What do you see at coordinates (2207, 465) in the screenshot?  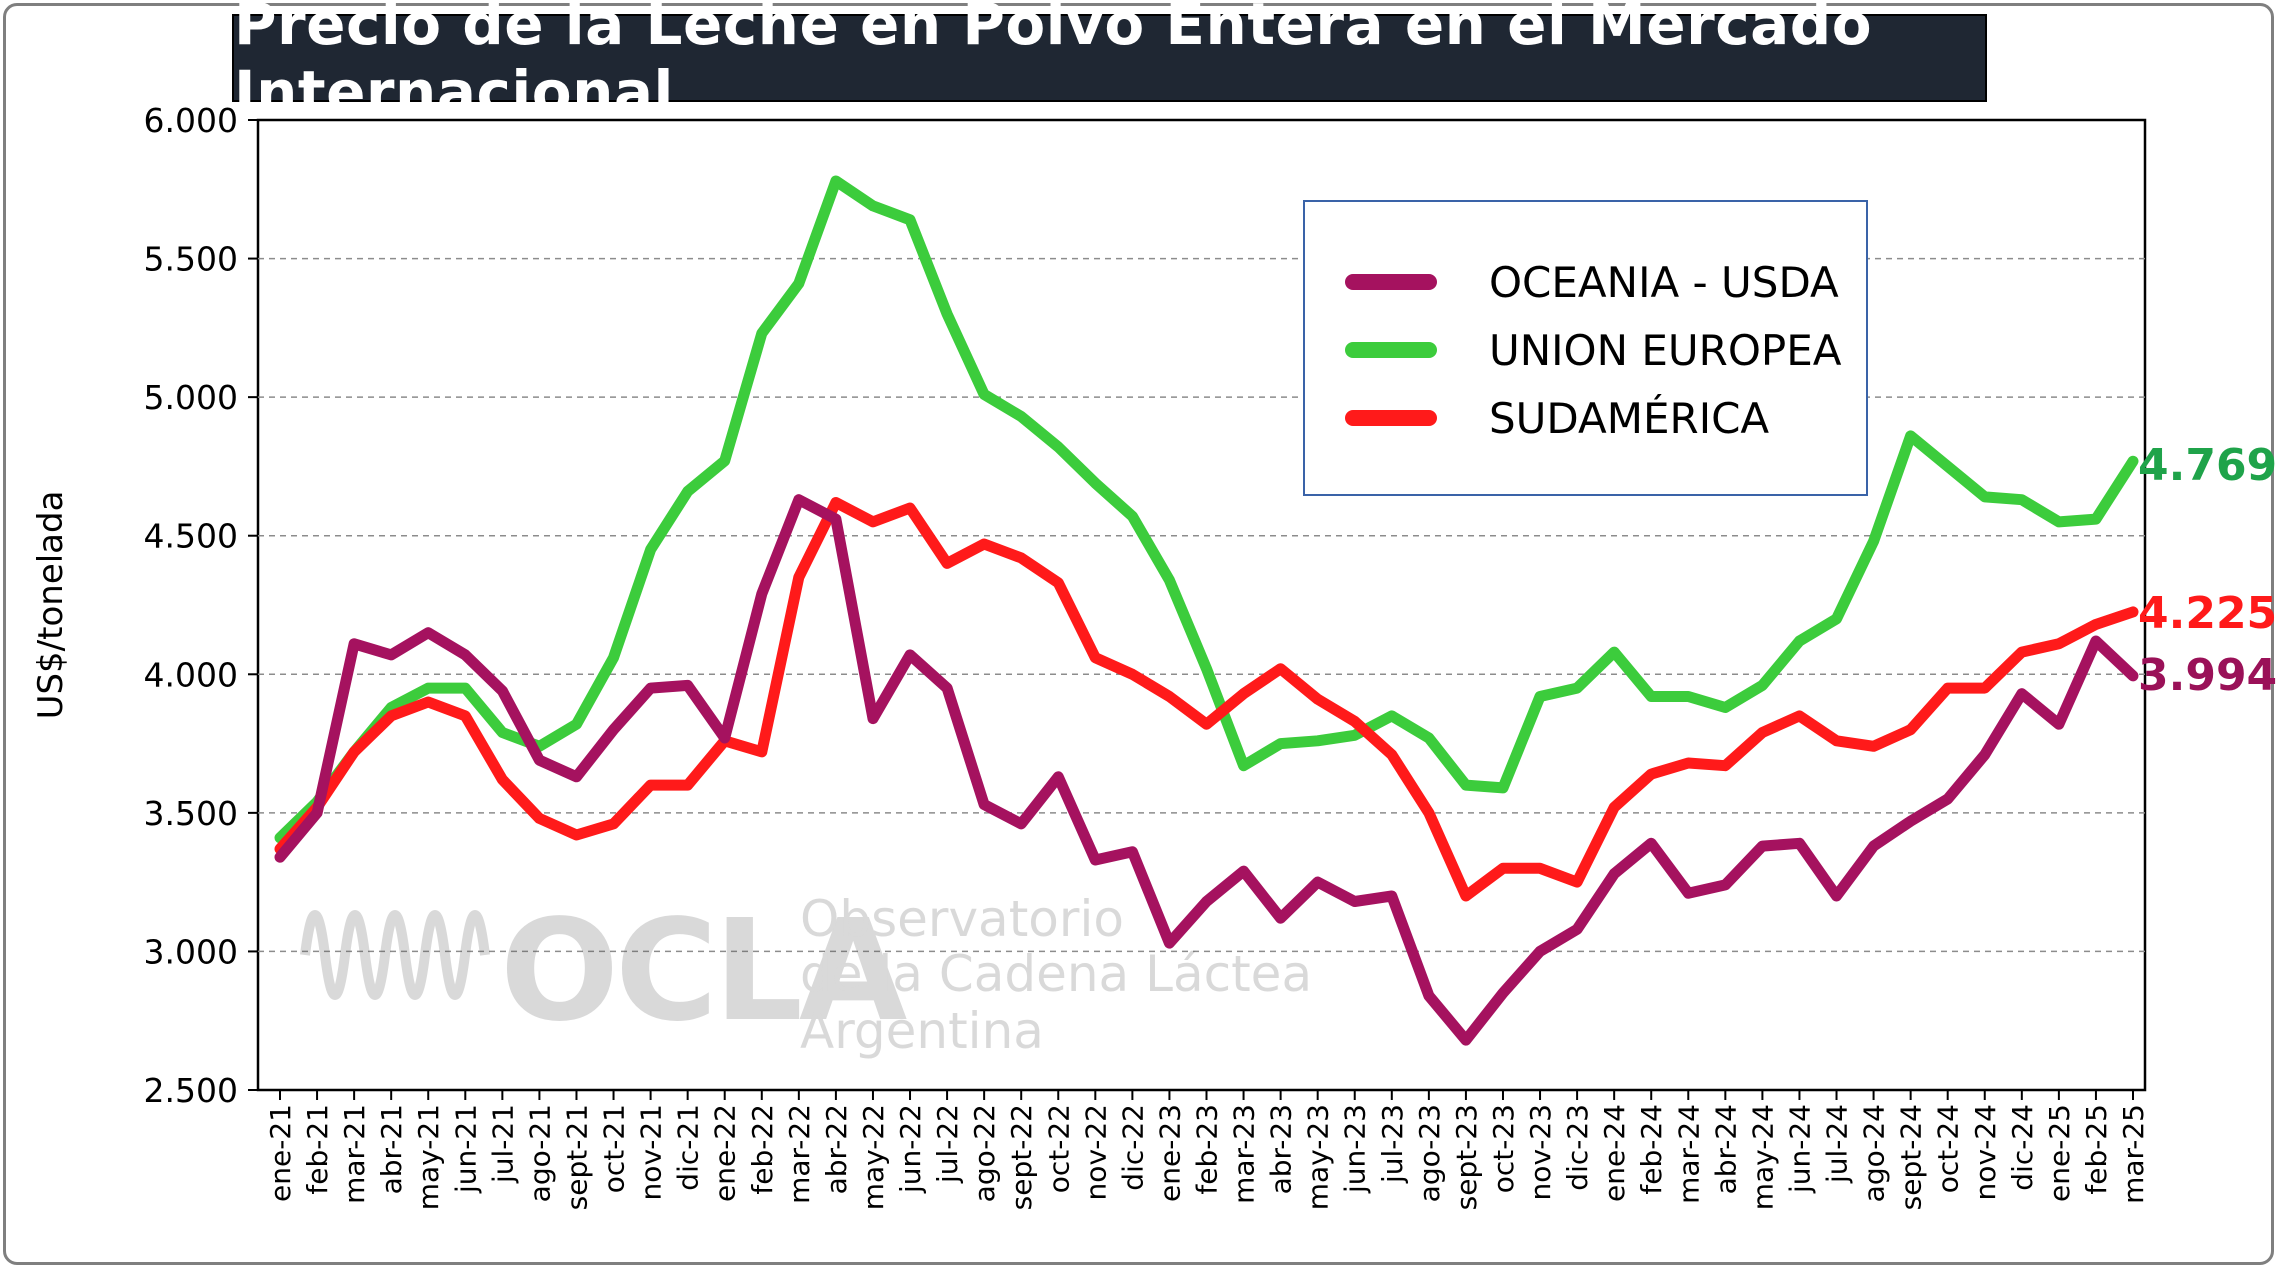 I see `end-label-1: 4.769` at bounding box center [2207, 465].